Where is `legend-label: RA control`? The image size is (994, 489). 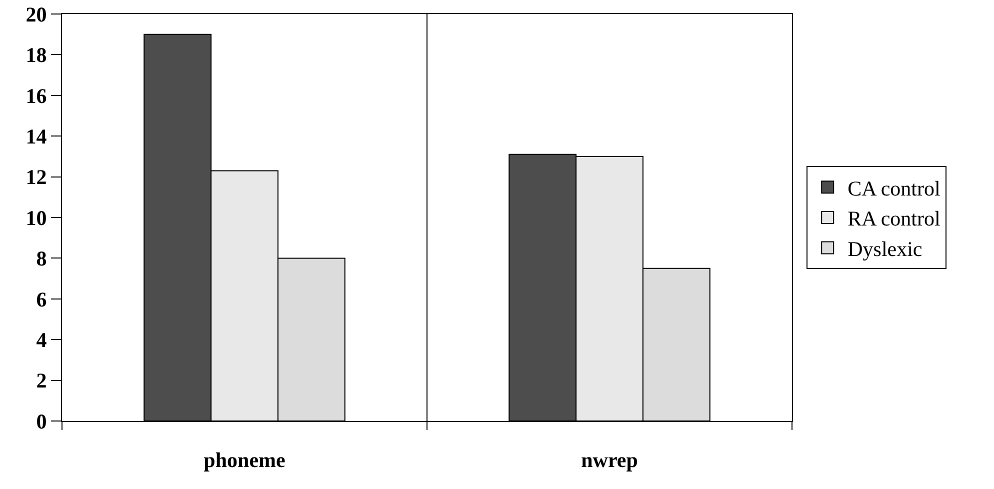
legend-label: RA control is located at coordinates (894, 218).